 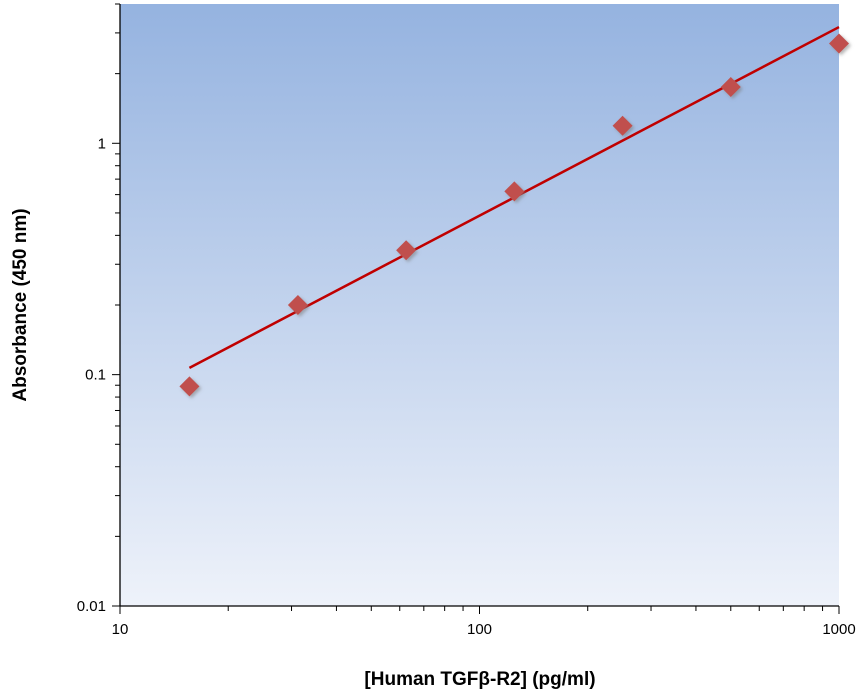 What do you see at coordinates (479, 679) in the screenshot?
I see `x-axis-title: [Human TGFβ-R2] (pg/ml)` at bounding box center [479, 679].